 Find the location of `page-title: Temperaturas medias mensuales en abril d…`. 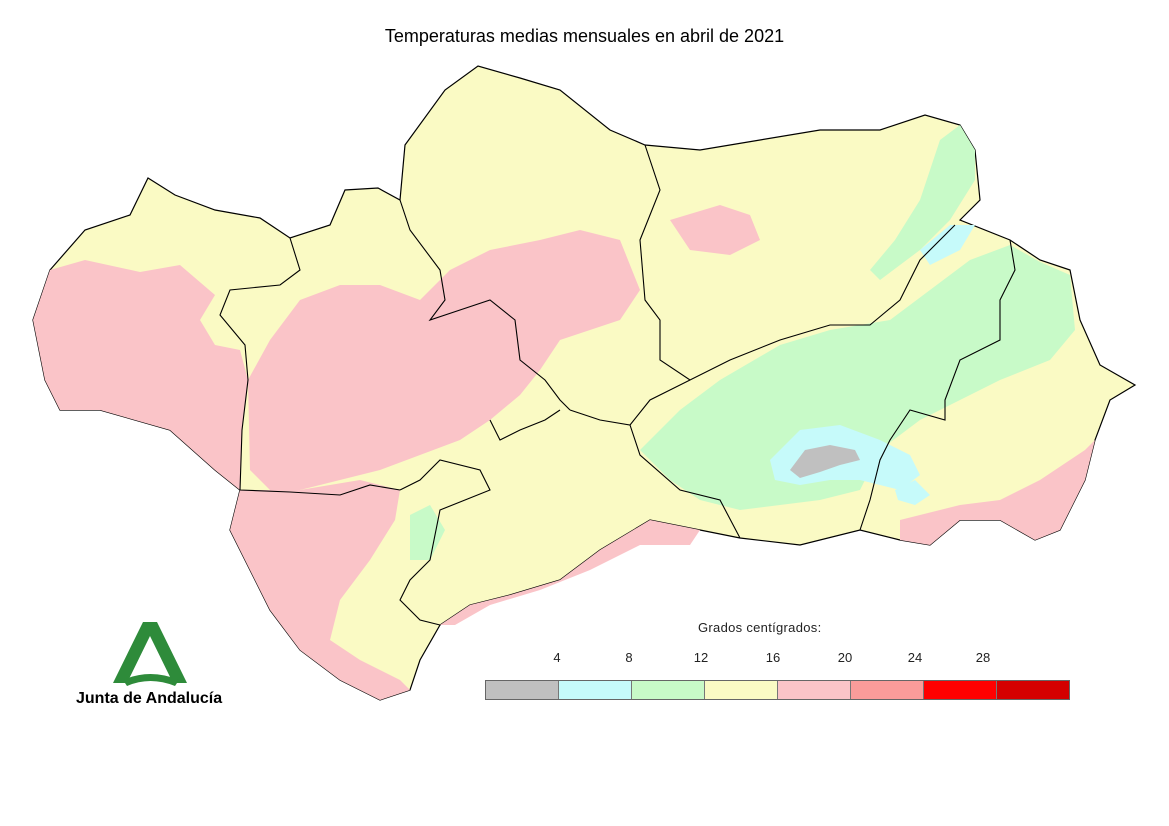

page-title: Temperaturas medias mensuales en abril d… is located at coordinates (584, 36).